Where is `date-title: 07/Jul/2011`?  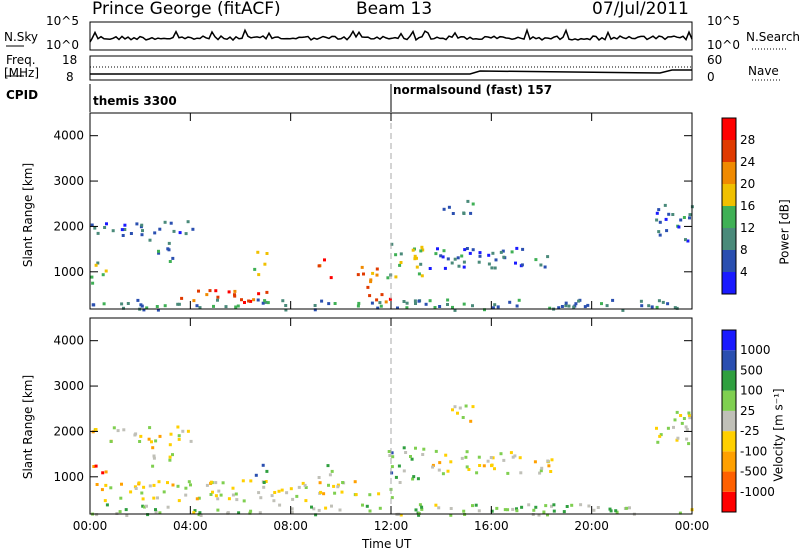 date-title: 07/Jul/2011 is located at coordinates (640, 9).